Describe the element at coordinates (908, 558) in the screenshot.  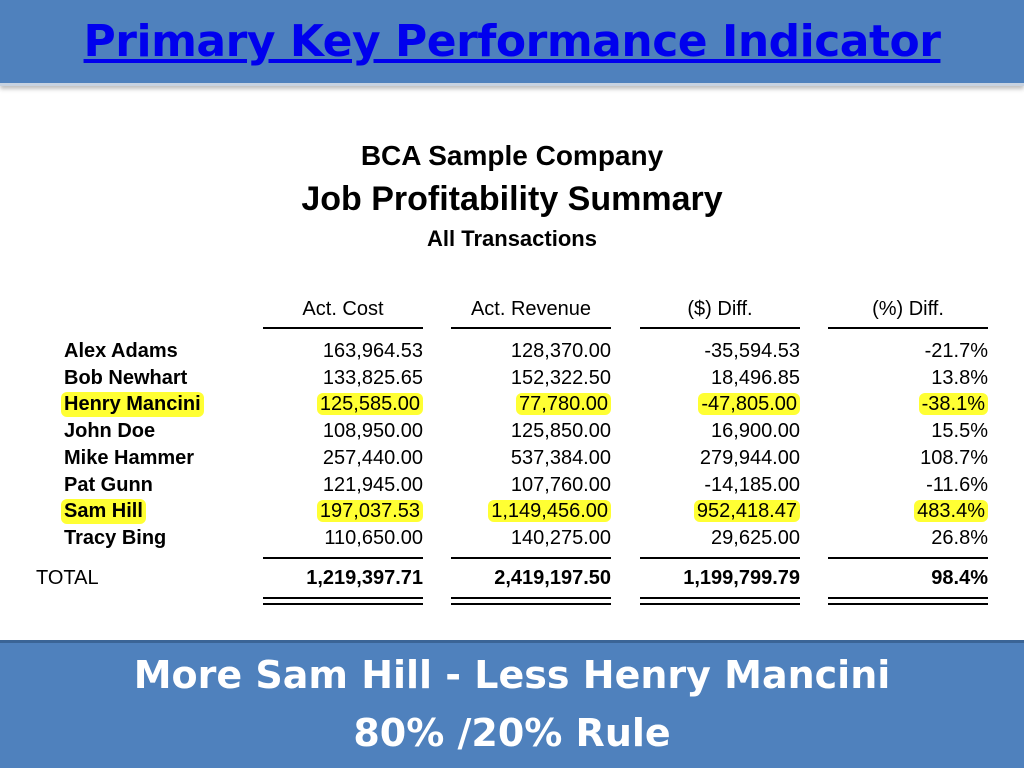
I see `subtotal-rule-pct` at that location.